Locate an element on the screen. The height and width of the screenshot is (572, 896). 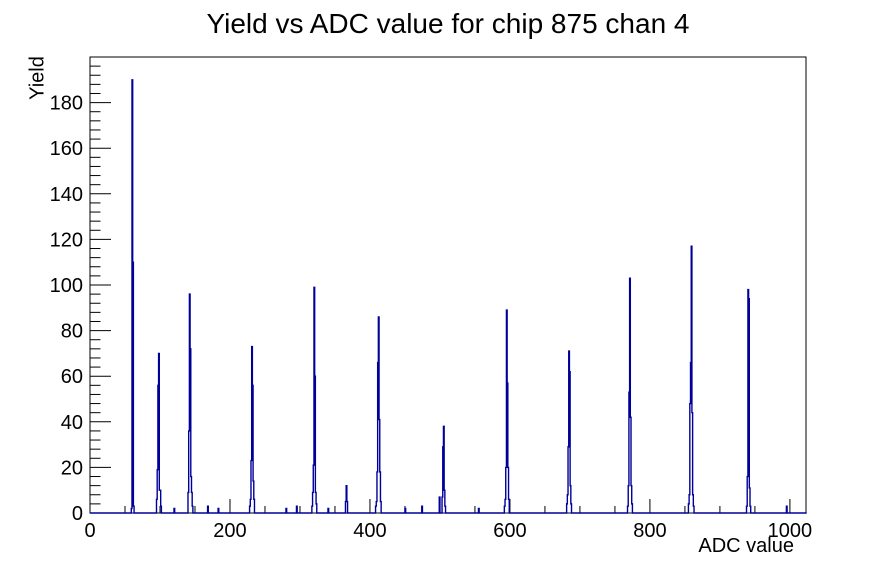
x-tick-label: 200 is located at coordinates (229, 531).